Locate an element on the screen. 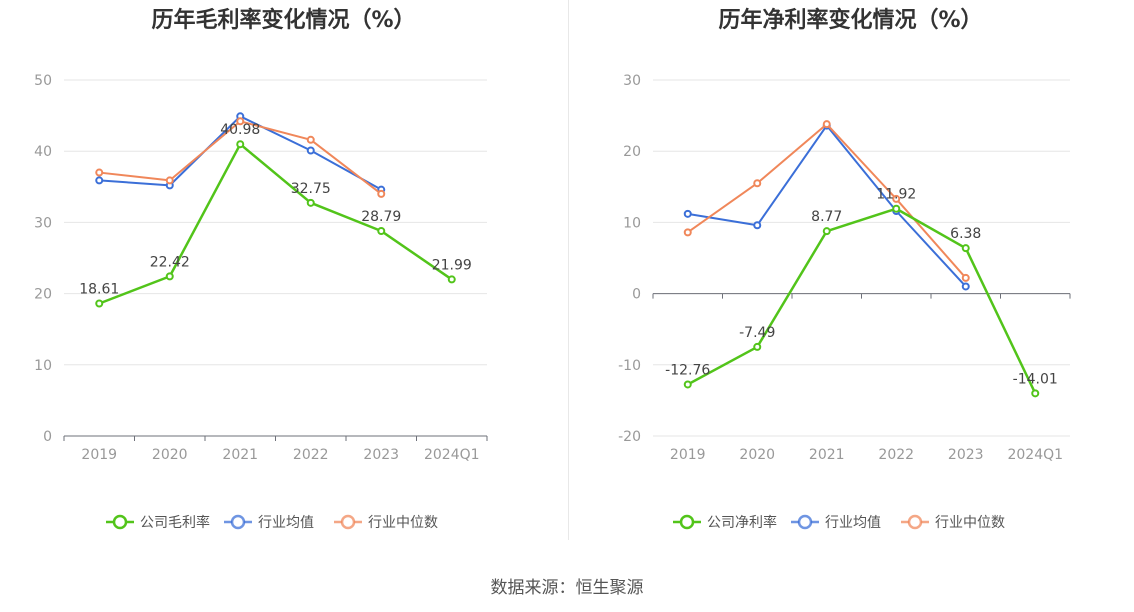  y-tick-label: -10 is located at coordinates (629, 366).